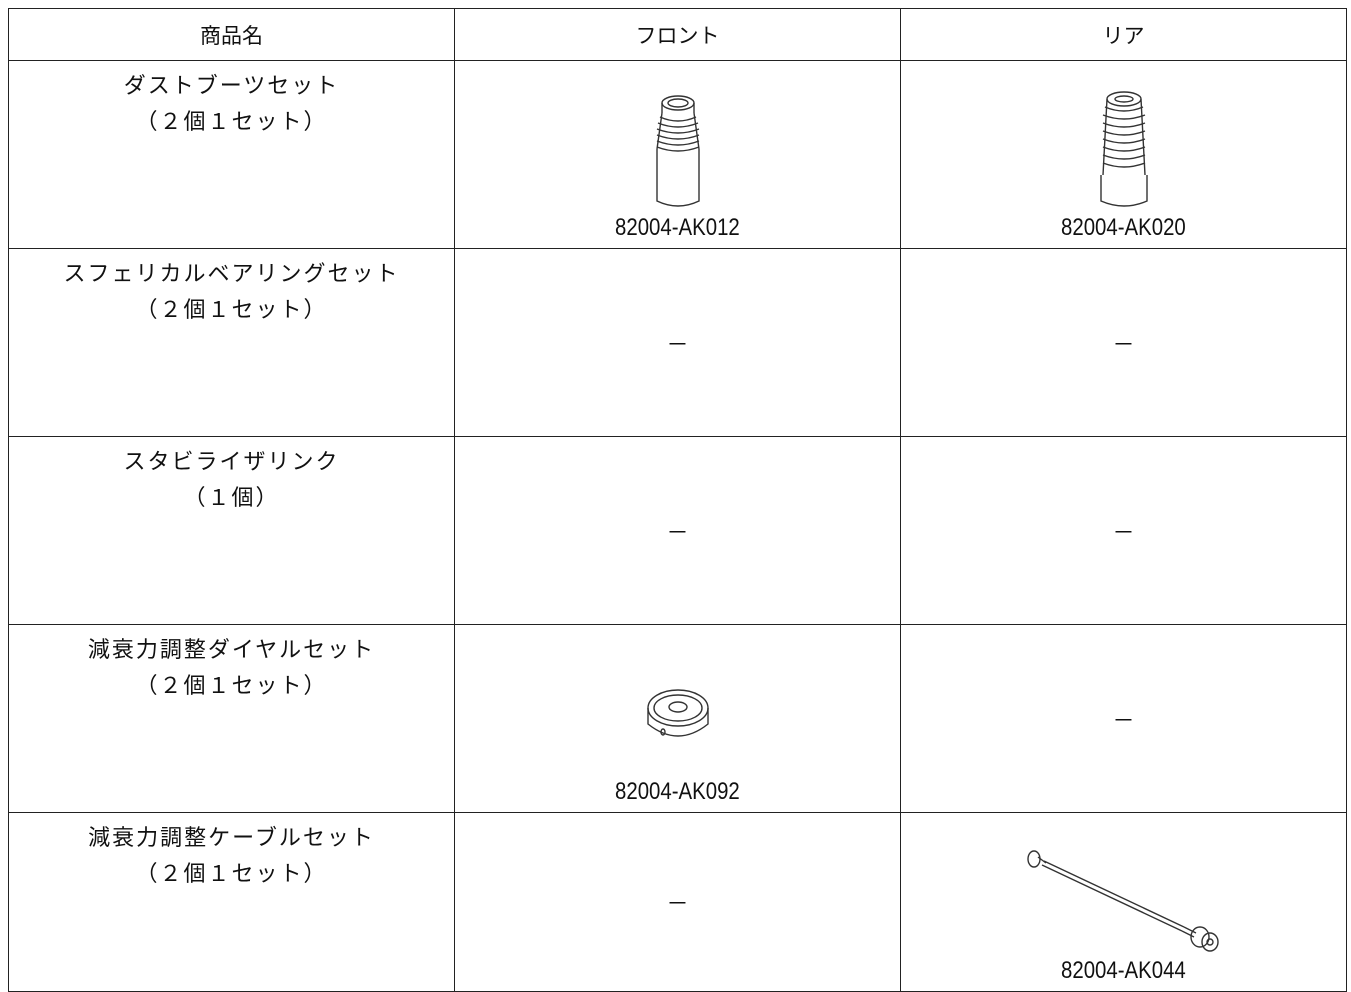  Describe the element at coordinates (1123, 227) in the screenshot. I see `part-number: 82004-AK020` at that location.